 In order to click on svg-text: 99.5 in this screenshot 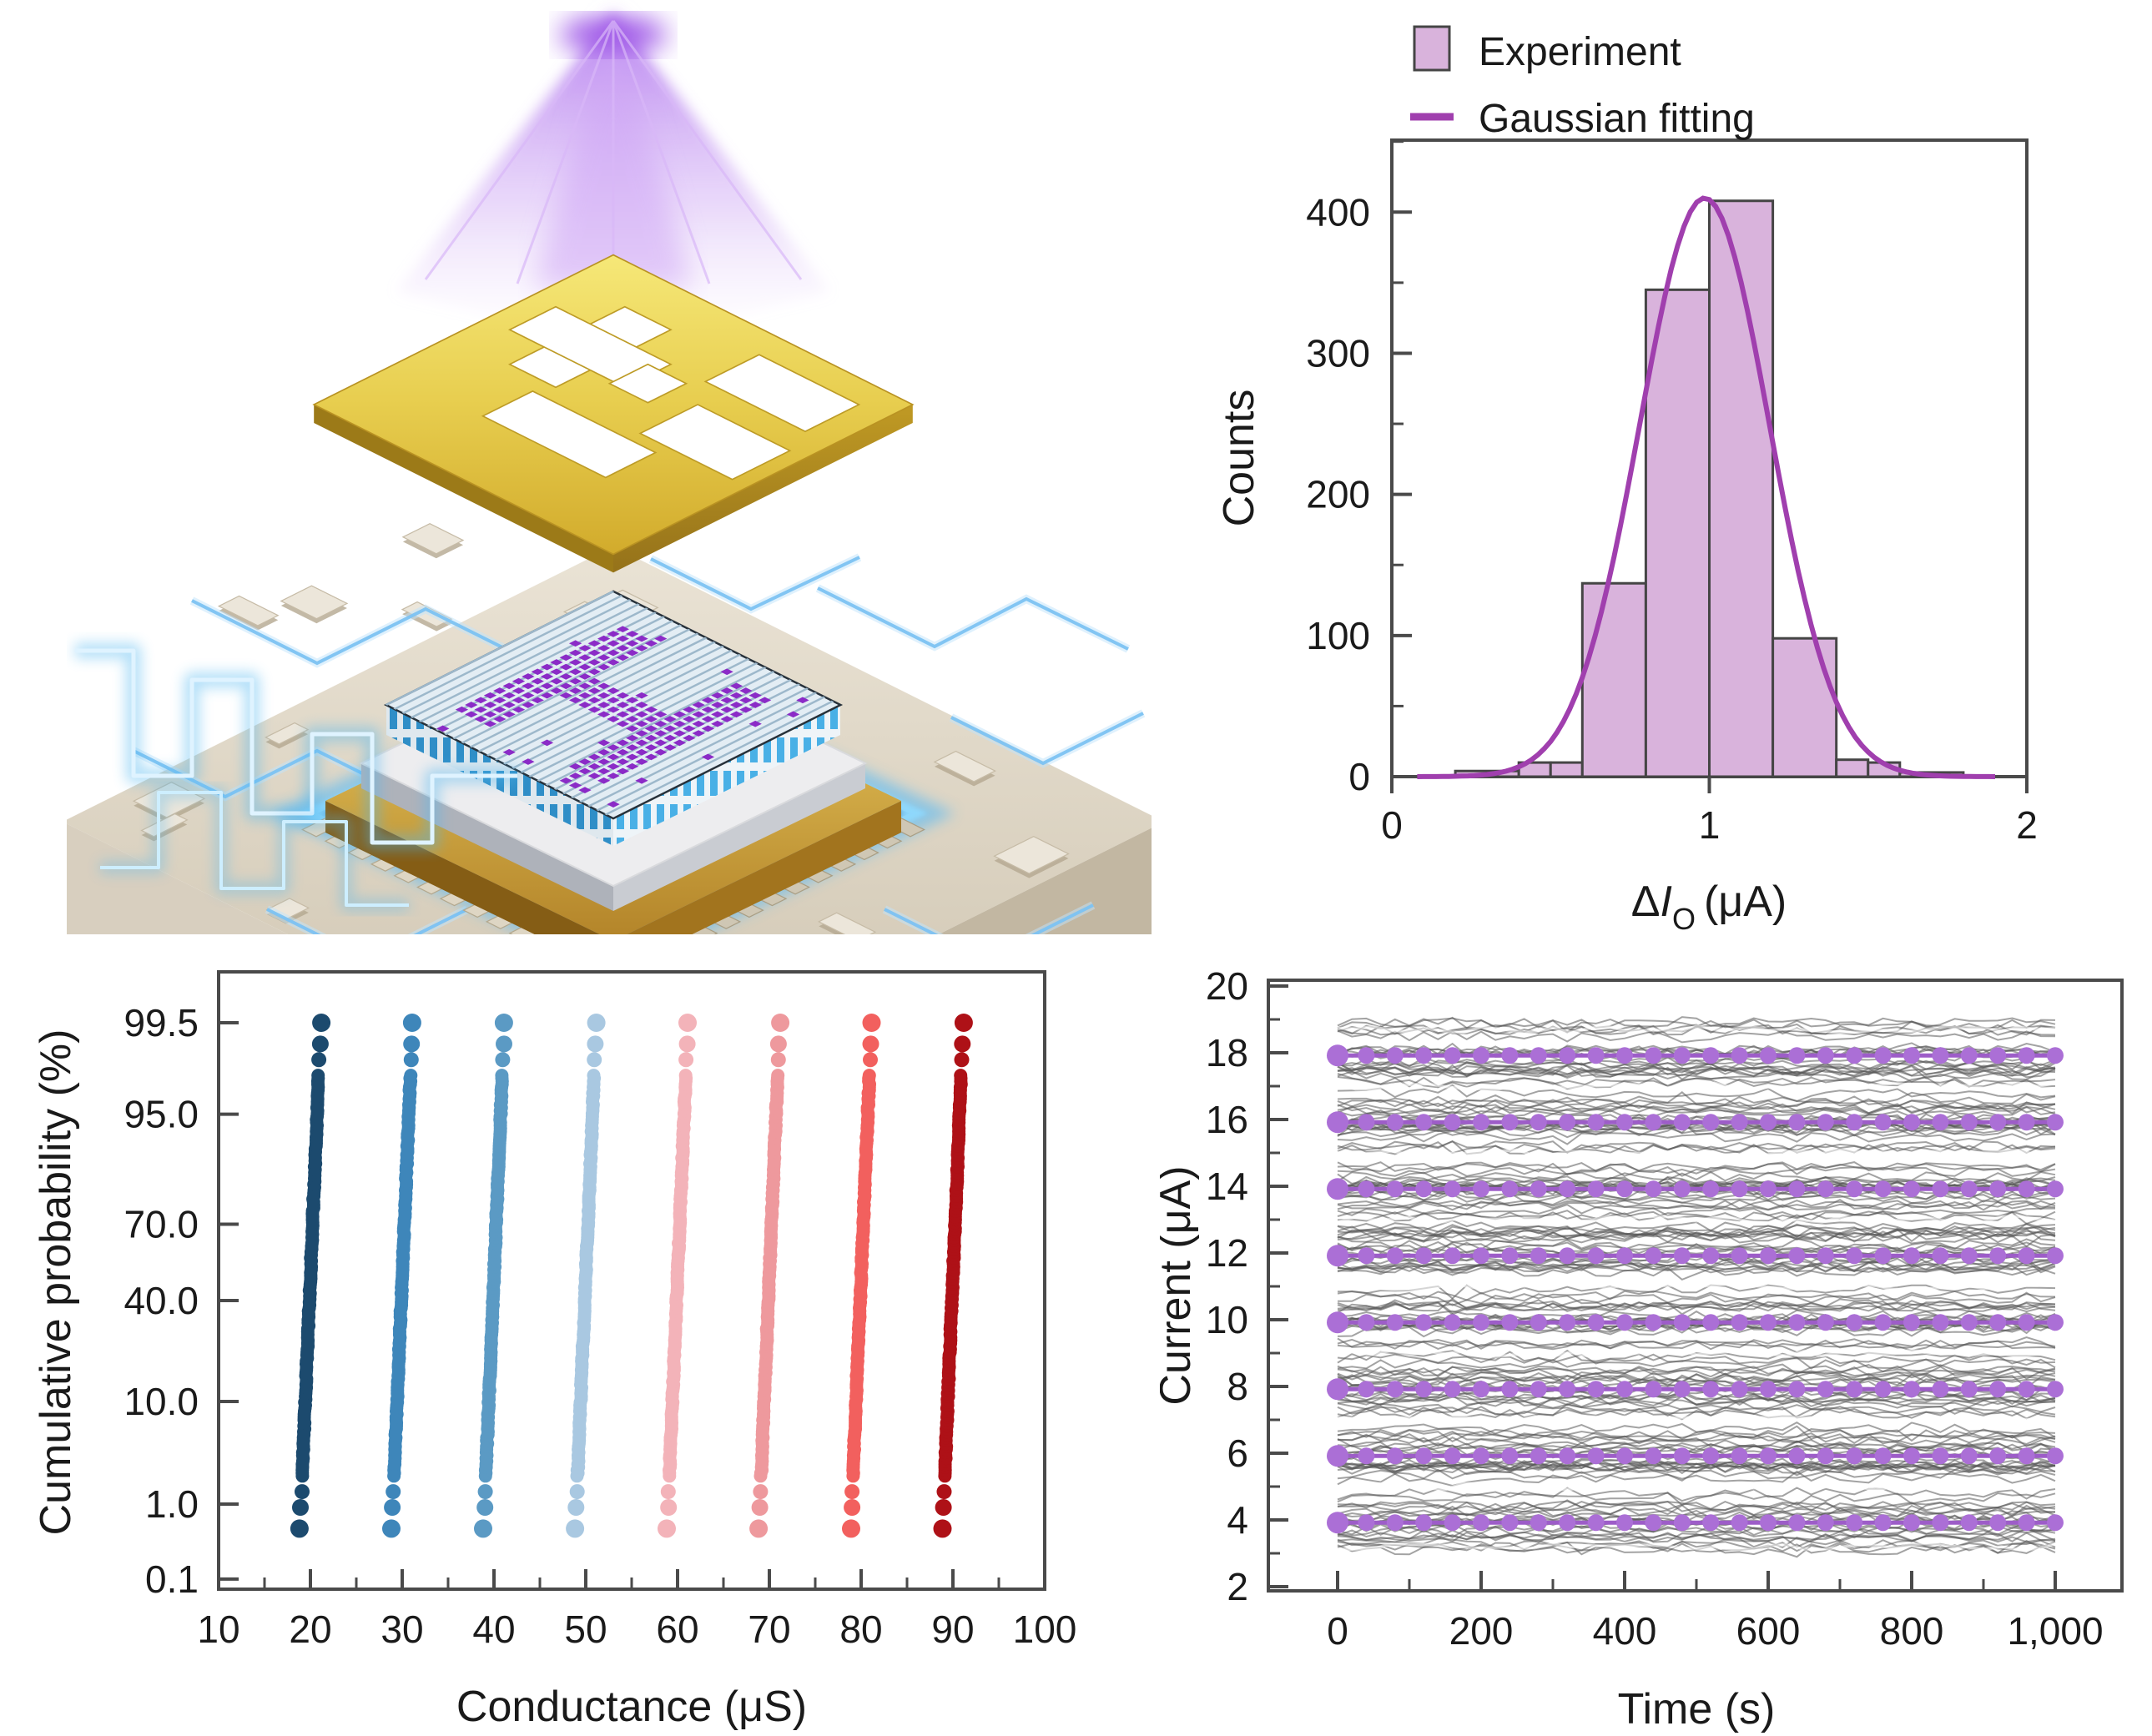, I will do `click(161, 1022)`.